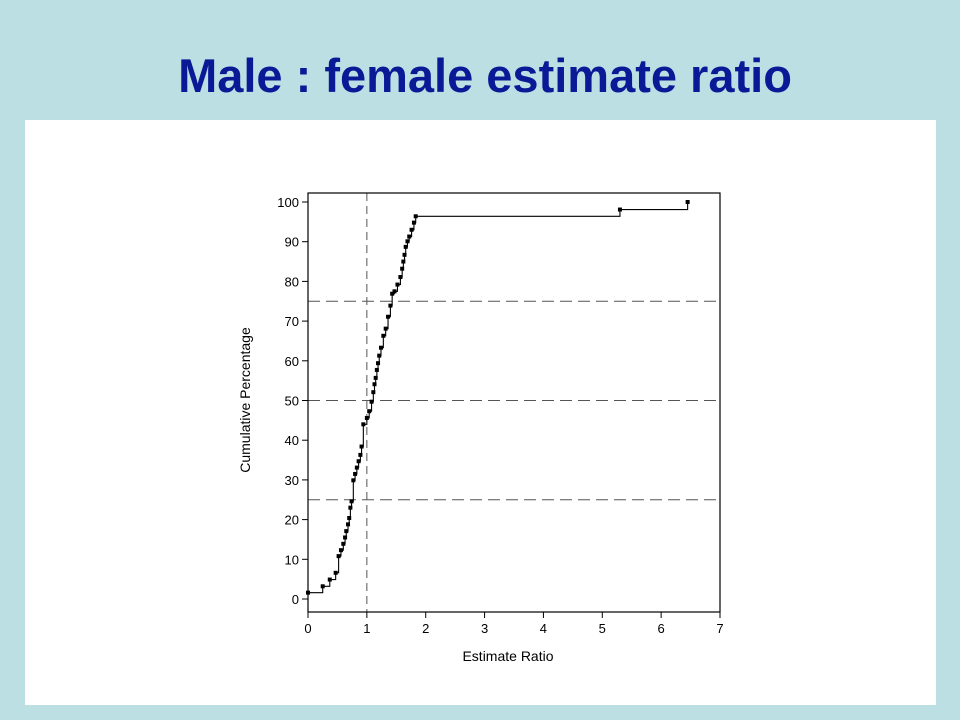 The height and width of the screenshot is (720, 960). What do you see at coordinates (485, 75) in the screenshot?
I see `slide-title: Male : female estimate ratio` at bounding box center [485, 75].